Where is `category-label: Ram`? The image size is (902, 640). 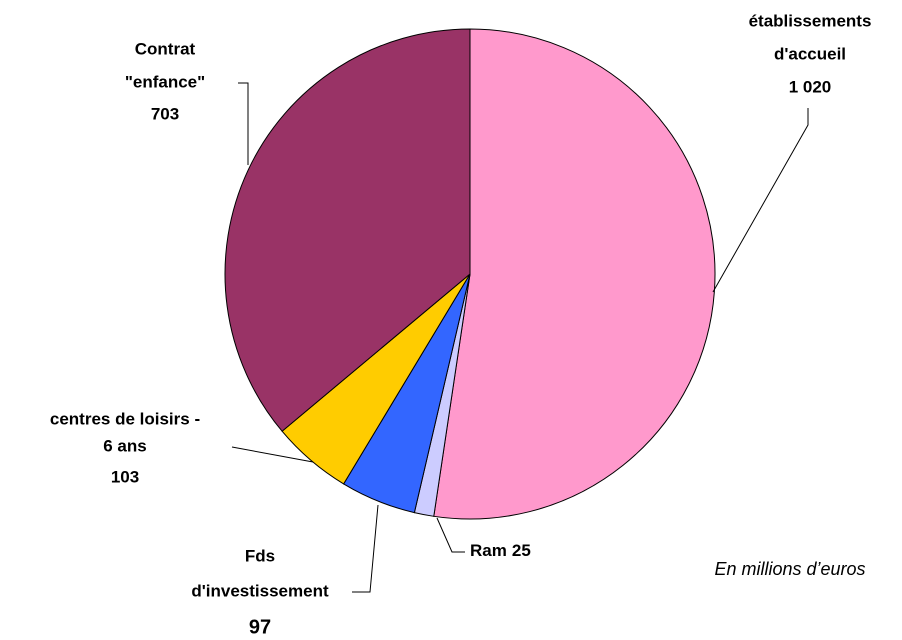
category-label: Ram is located at coordinates (488, 550).